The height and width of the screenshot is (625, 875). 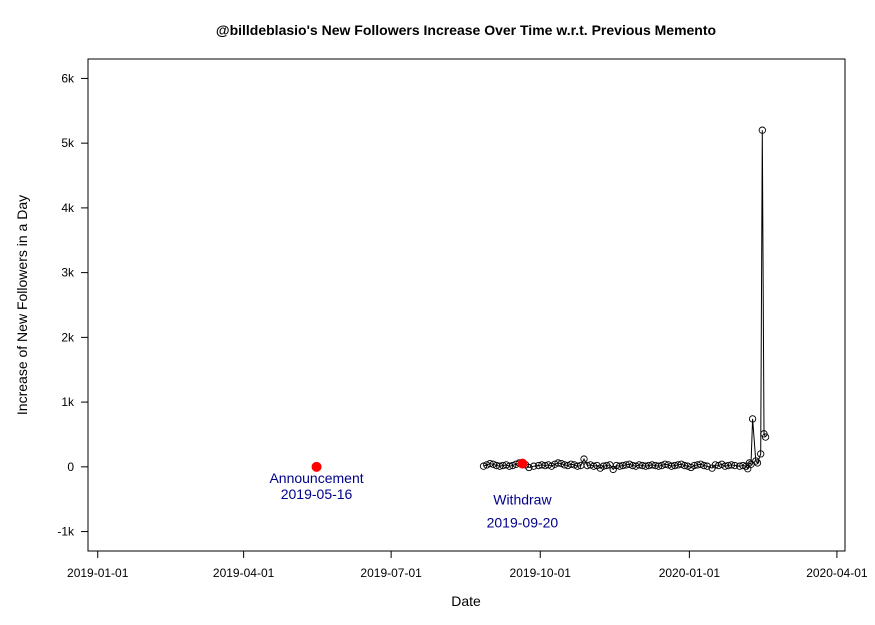 I want to click on x-tick-label: 2019-01-01, so click(x=98, y=573).